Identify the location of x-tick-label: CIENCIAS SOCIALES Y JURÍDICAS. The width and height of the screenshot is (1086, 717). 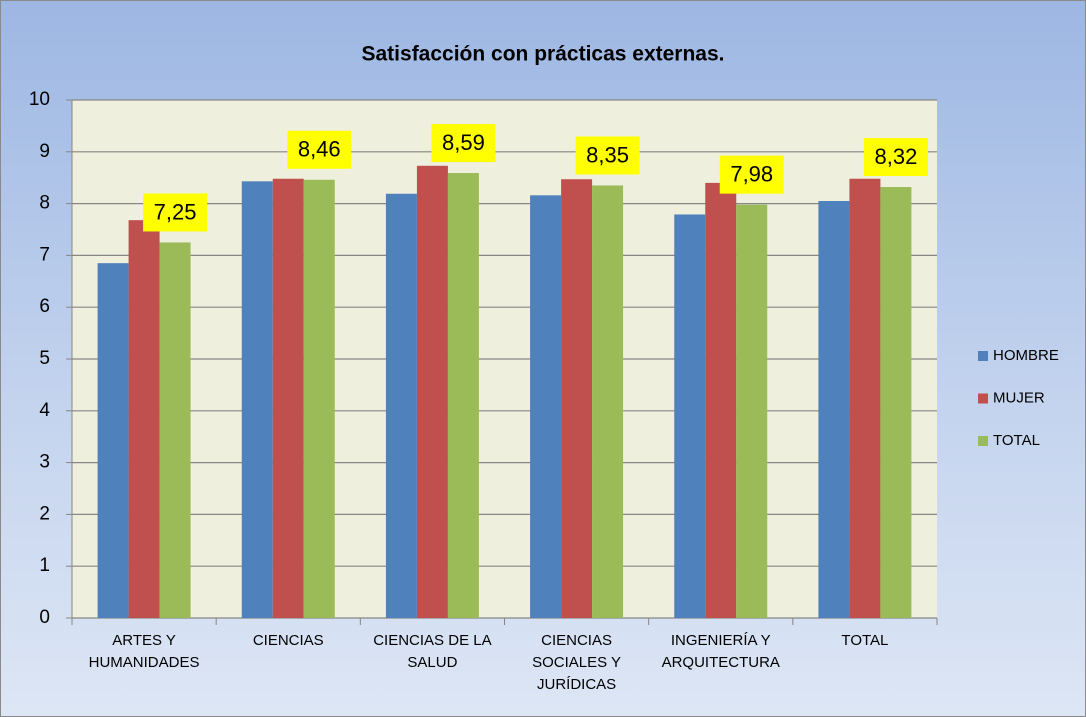
(577, 662).